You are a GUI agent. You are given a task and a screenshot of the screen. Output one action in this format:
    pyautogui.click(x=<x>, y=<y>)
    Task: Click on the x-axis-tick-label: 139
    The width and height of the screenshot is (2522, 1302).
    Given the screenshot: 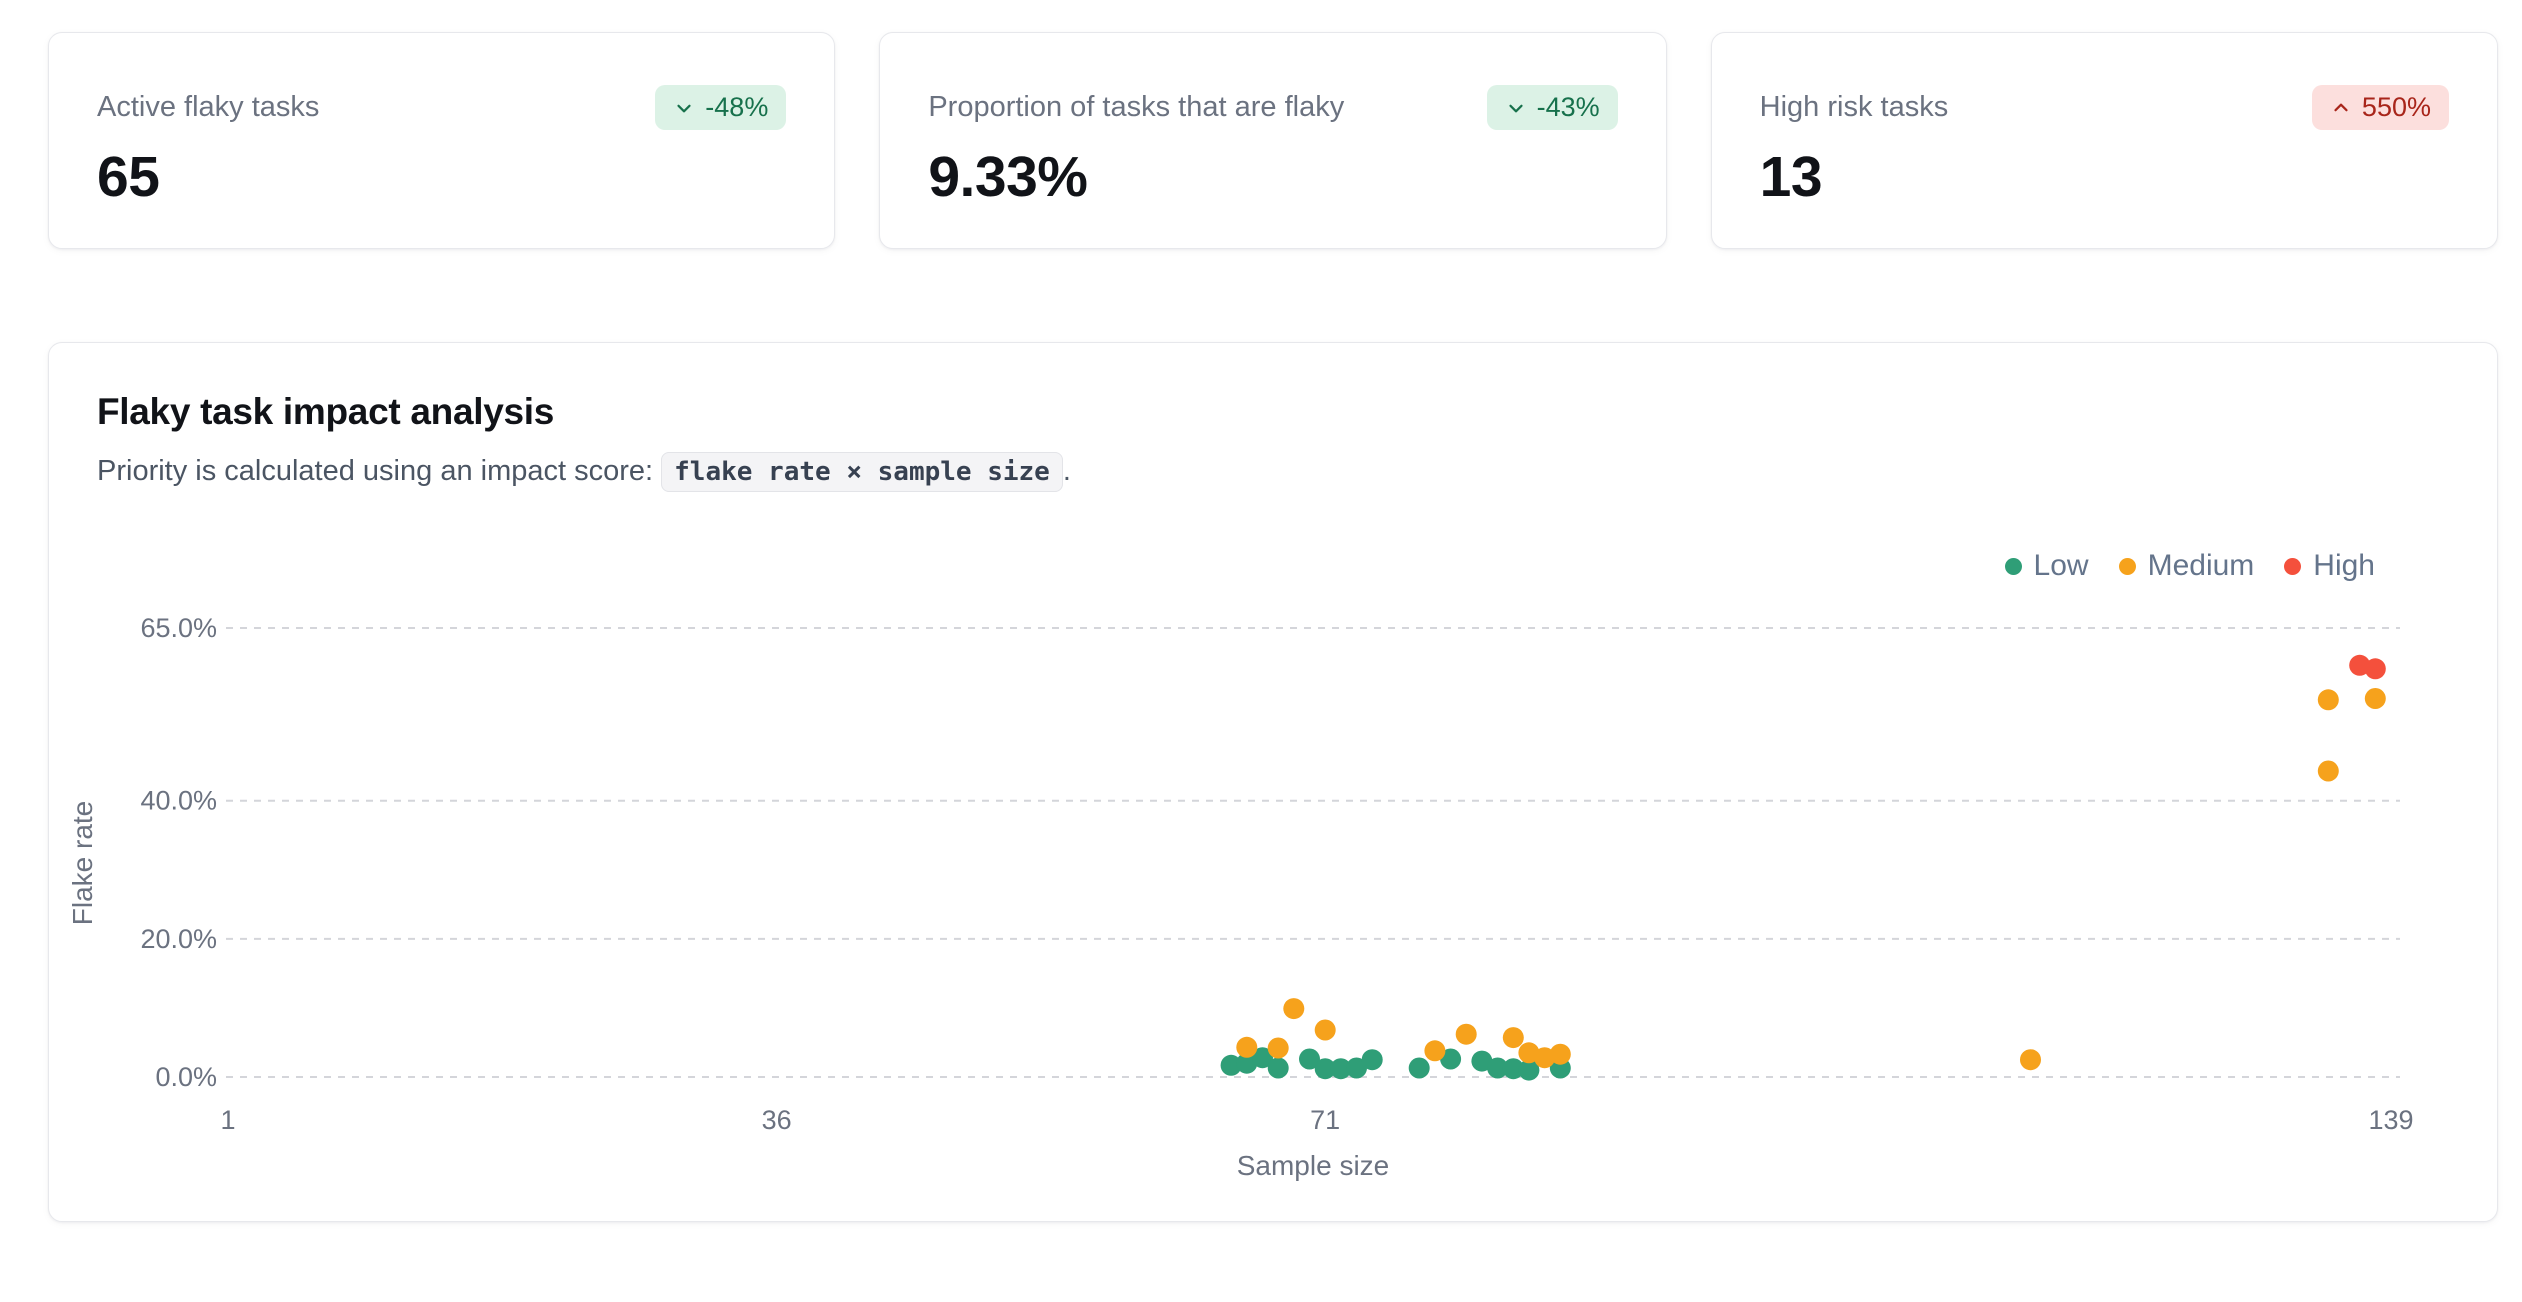 What is the action you would take?
    pyautogui.click(x=2390, y=1120)
    